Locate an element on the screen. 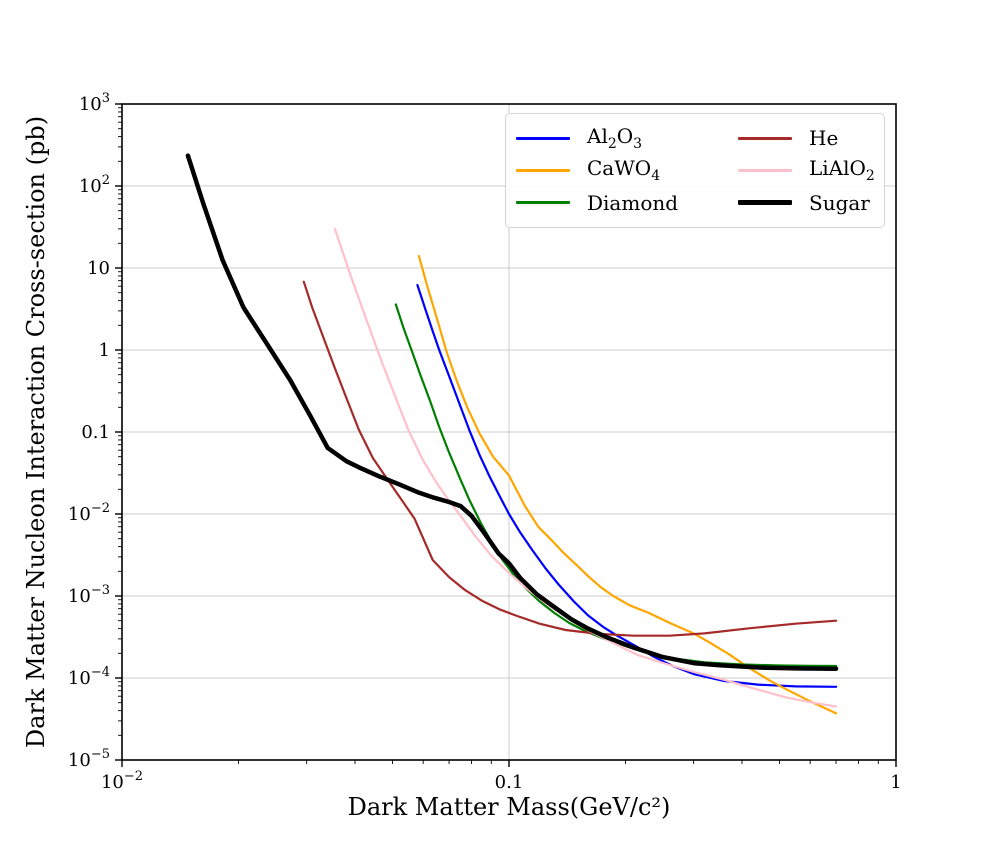 The width and height of the screenshot is (996, 856). legend-item-cawo4: CaWO4 is located at coordinates (627, 170).